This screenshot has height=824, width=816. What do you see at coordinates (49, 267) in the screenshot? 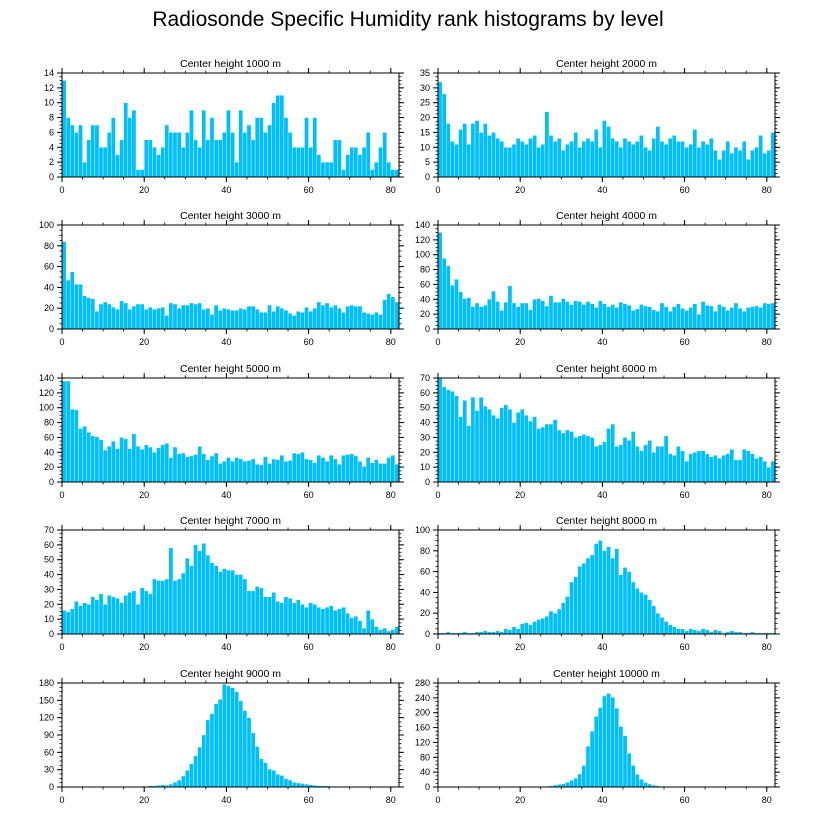
I see `y-tick-label: 60` at bounding box center [49, 267].